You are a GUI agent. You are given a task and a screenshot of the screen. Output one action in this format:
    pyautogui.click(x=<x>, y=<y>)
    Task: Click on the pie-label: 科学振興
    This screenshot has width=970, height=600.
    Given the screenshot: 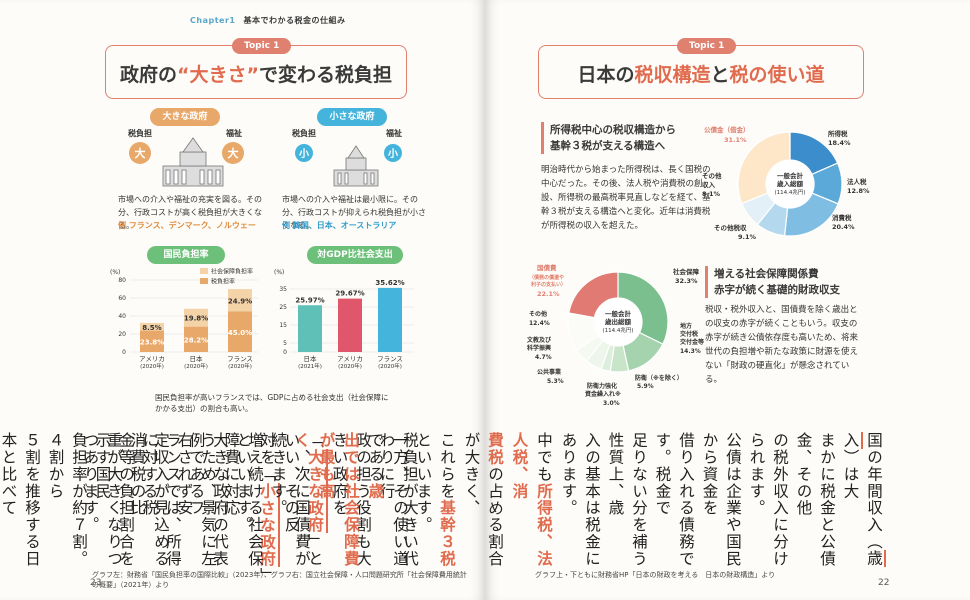 What is the action you would take?
    pyautogui.click(x=539, y=348)
    